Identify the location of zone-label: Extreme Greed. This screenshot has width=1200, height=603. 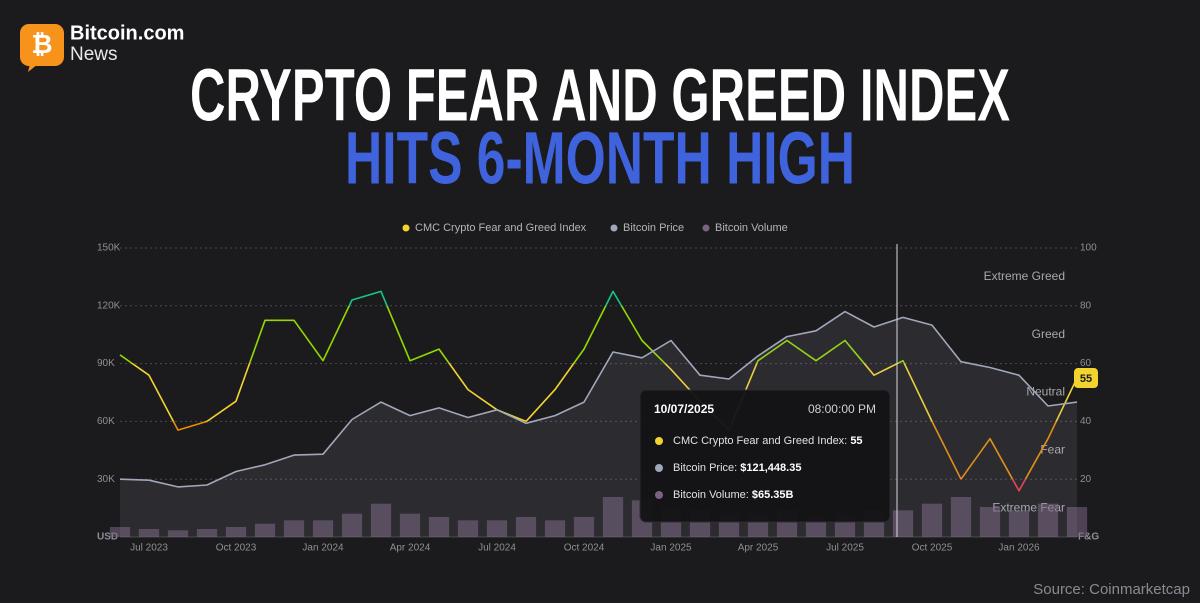
(1024, 276).